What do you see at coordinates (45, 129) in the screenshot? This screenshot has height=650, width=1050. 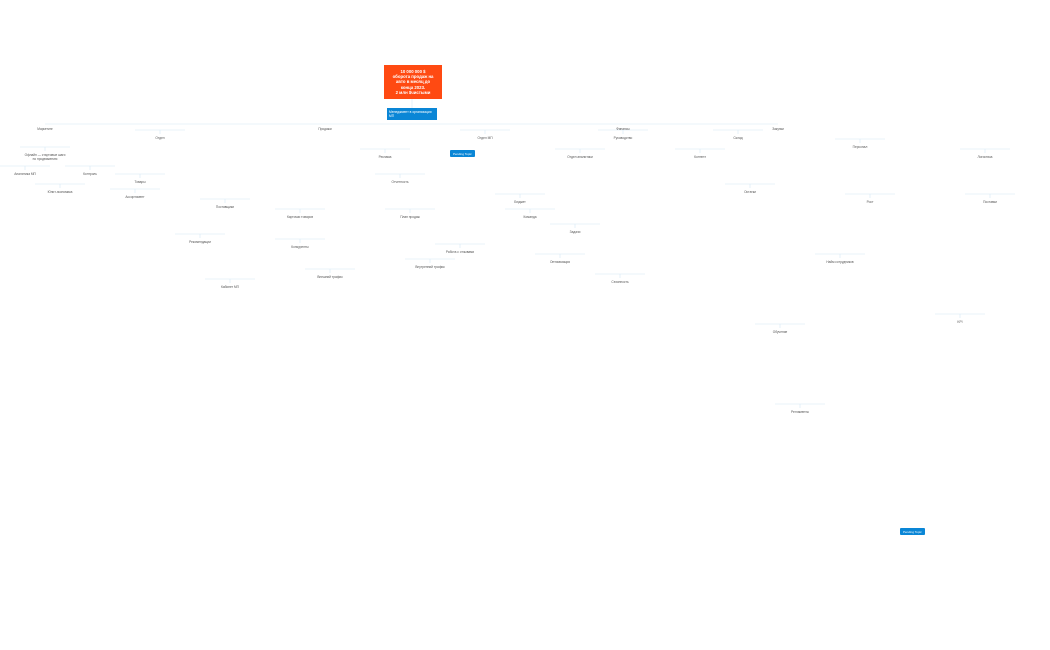 I see `topic-node: Маркетинг` at bounding box center [45, 129].